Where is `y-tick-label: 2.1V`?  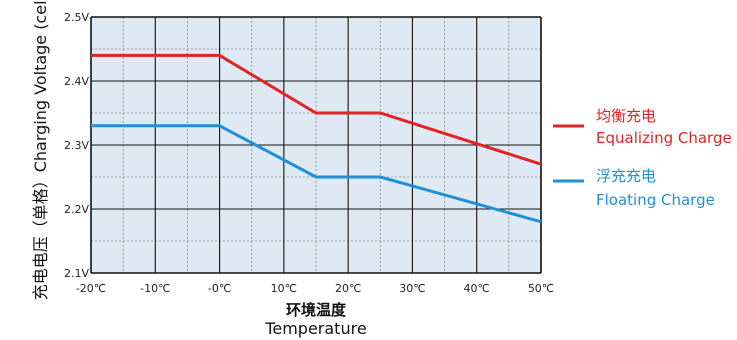
y-tick-label: 2.1V is located at coordinates (76, 273).